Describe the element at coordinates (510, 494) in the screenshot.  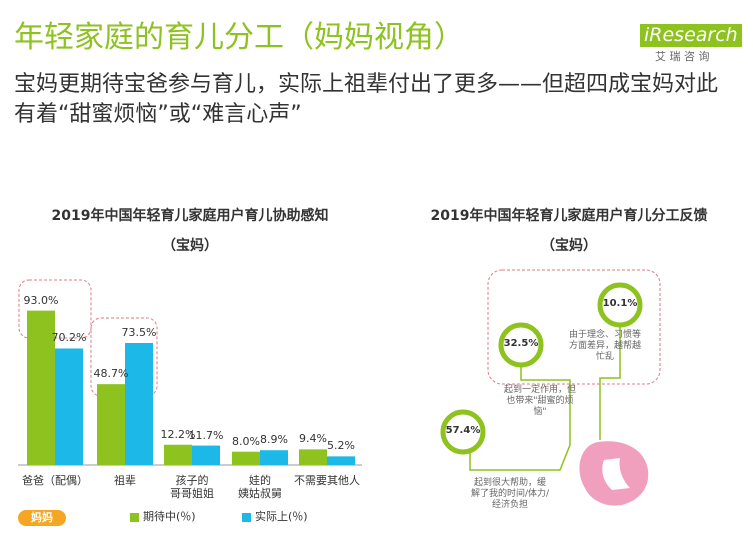
I see `description: 起到很大帮助，缓解了我的时间/体力/经济负担` at that location.